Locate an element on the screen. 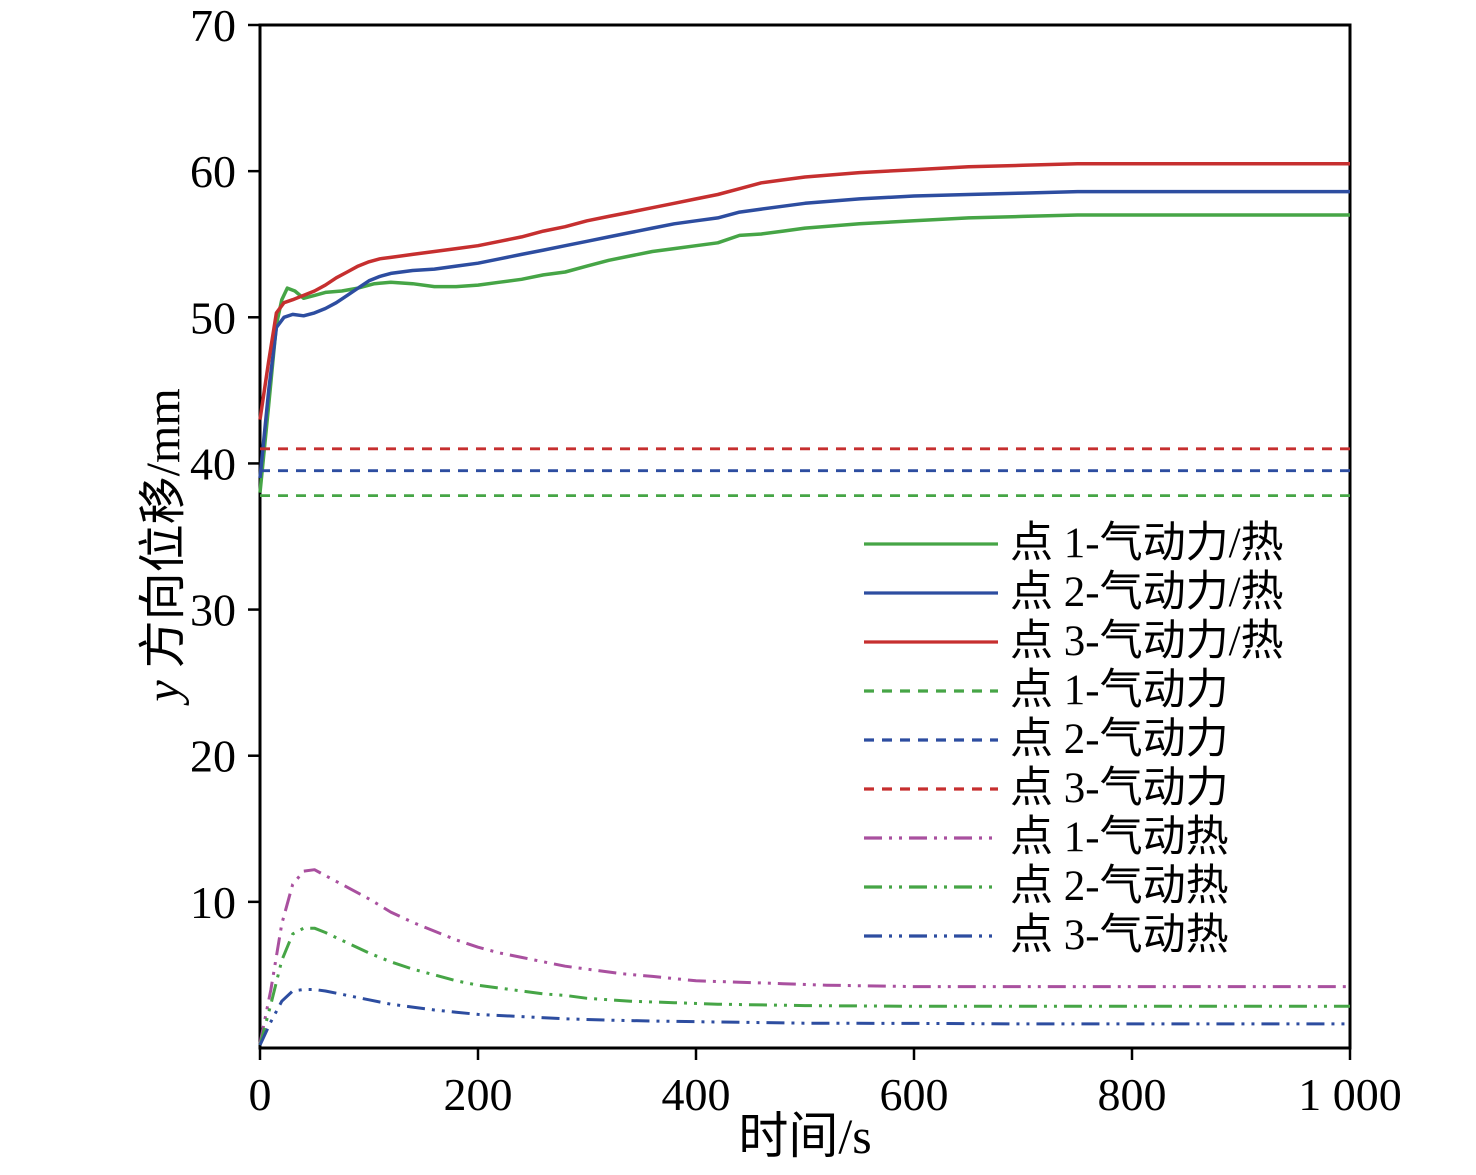  legend-item-p3-aero-thermal: 点 3-气动力/热 is located at coordinates (1073, 641).